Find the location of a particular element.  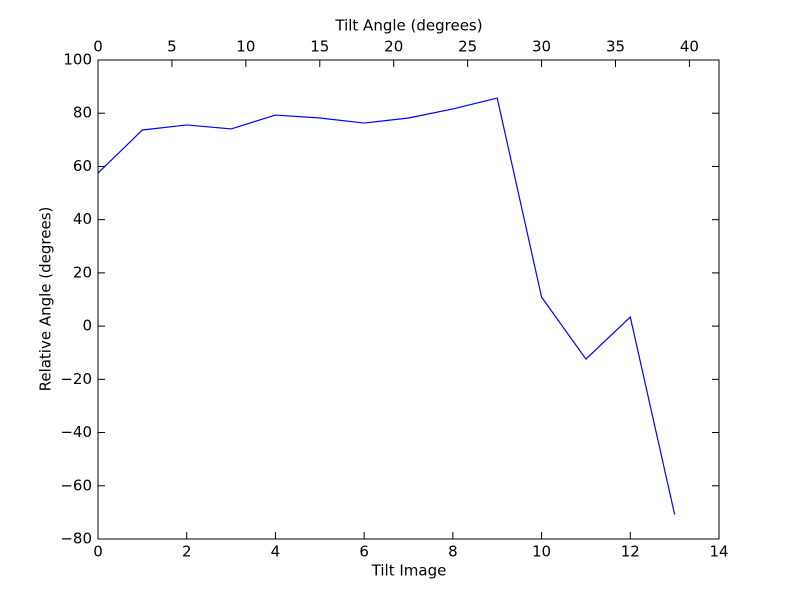

top-tick-label: 20 is located at coordinates (393, 47).